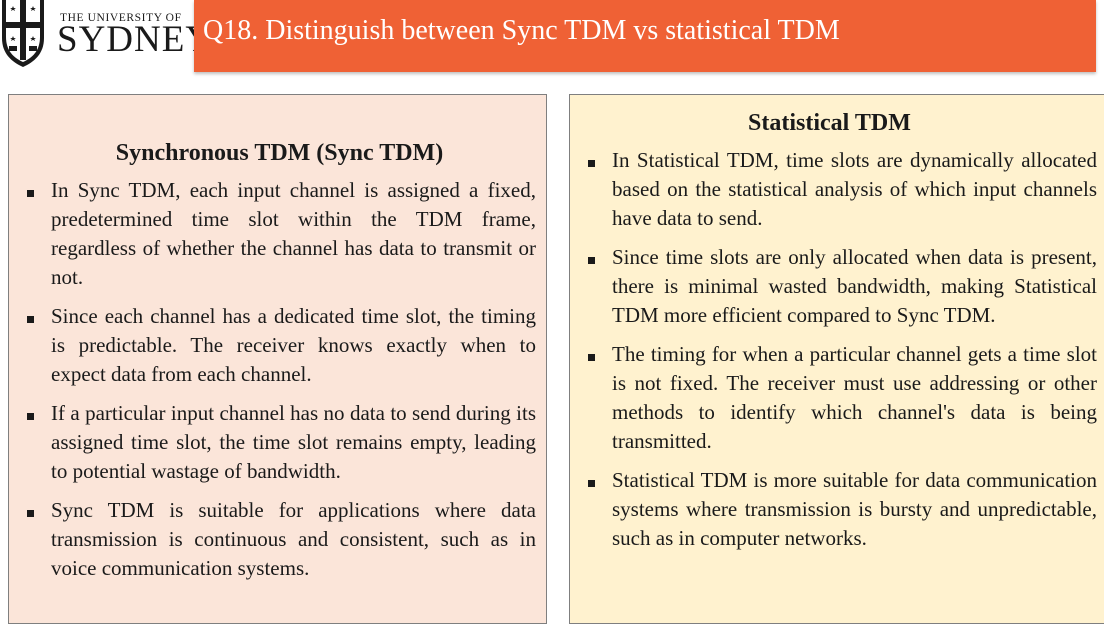 The image size is (1104, 624). Describe the element at coordinates (279, 153) in the screenshot. I see `sync-tdm-heading: Synchronous TDM (Sync TDM)` at that location.